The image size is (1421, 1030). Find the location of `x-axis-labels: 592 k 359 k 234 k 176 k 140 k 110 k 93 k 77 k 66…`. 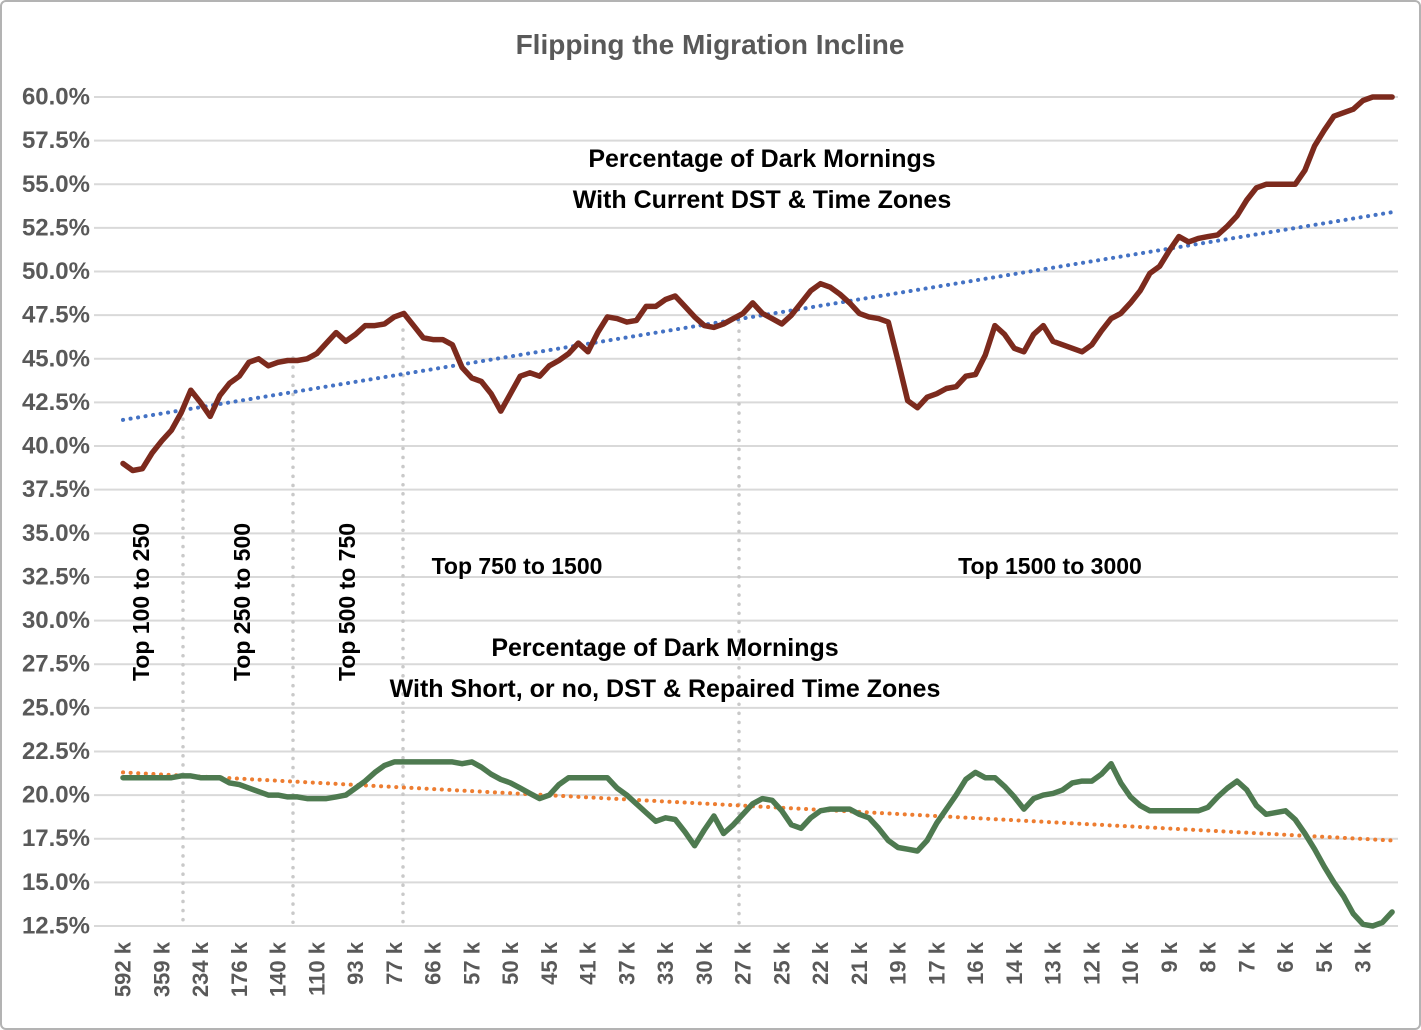

x-axis-labels: 592 k 359 k 234 k 176 k 140 k 110 k 93 k 77 k 66… is located at coordinates (743, 969).